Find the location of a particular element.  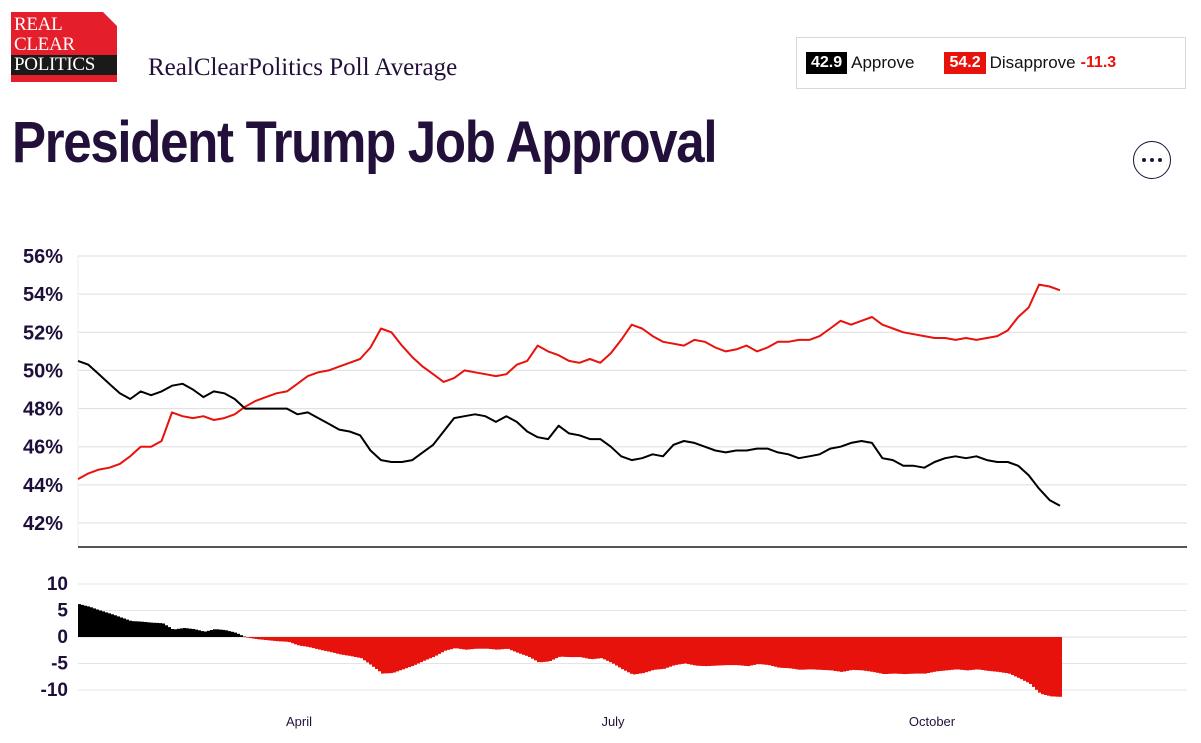

more-options-button is located at coordinates (1152, 160).